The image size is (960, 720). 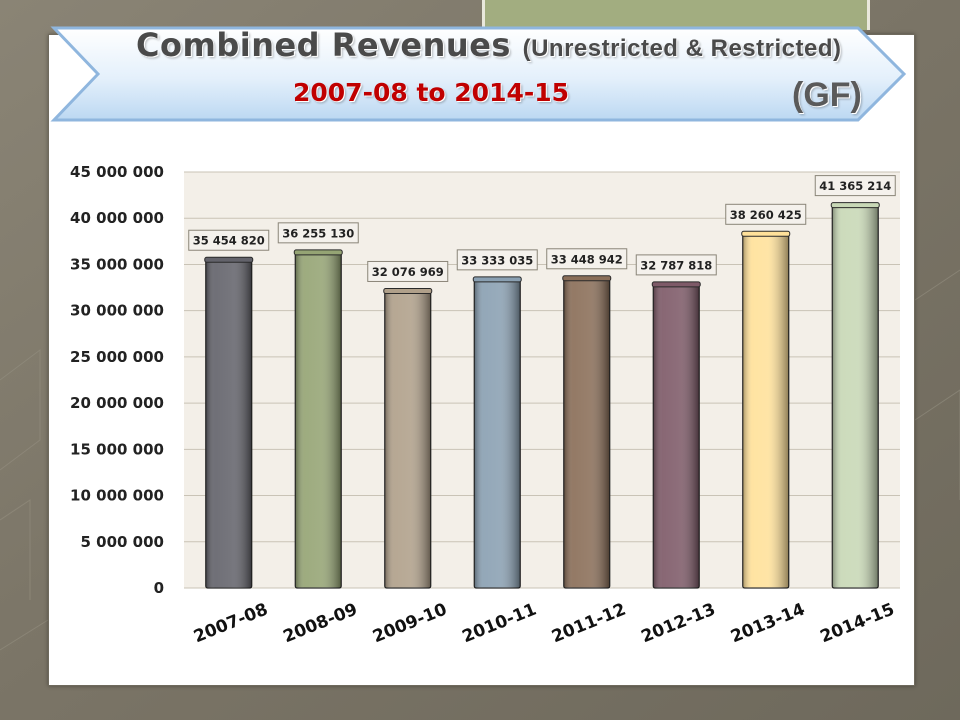 I want to click on data-label: 33 333 035, so click(x=497, y=260).